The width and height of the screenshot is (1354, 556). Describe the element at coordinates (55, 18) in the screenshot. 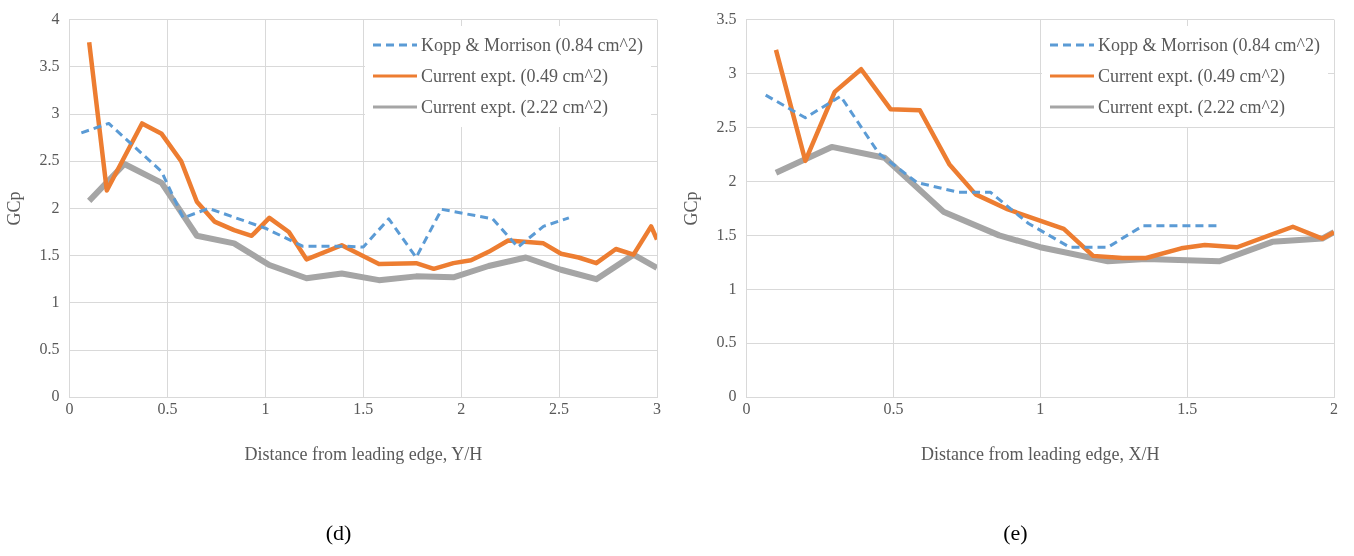

I see `y-tick-label: 4` at that location.